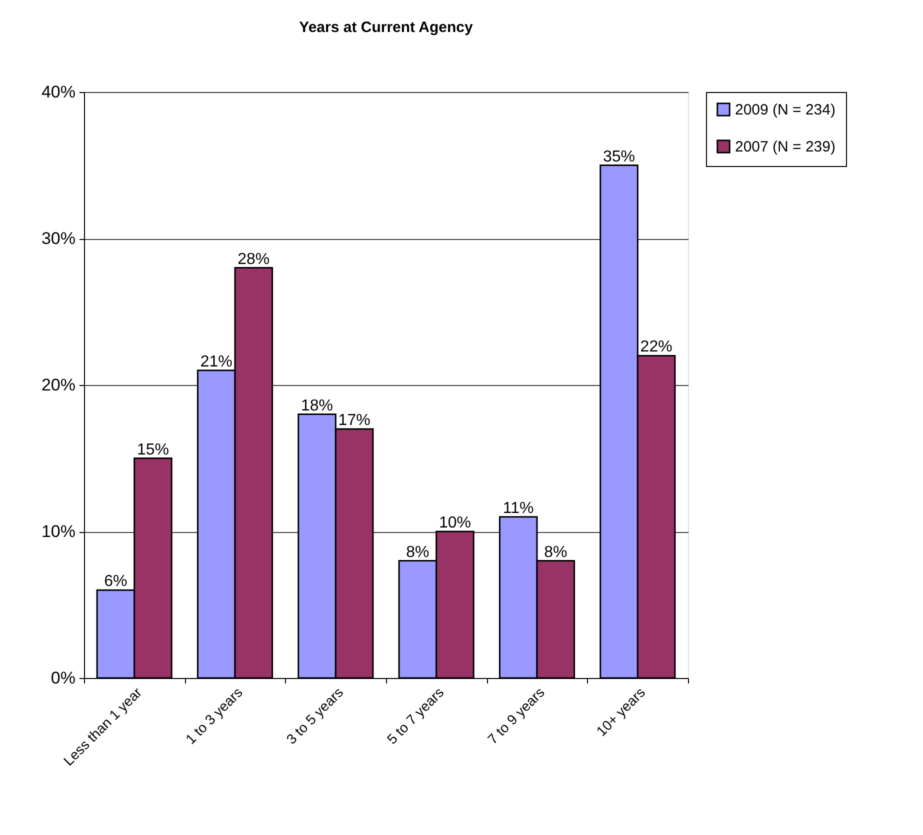 The image size is (923, 835). I want to click on data-label: 11%, so click(518, 508).